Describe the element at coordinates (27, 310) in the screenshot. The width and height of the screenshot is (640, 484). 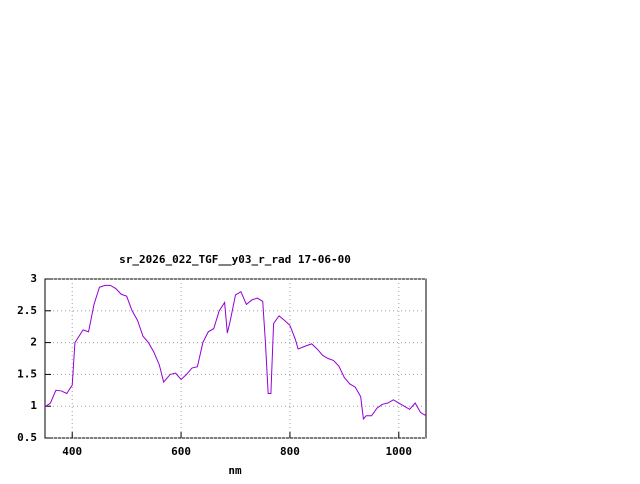
I see `y-tick-label: 2.5` at that location.